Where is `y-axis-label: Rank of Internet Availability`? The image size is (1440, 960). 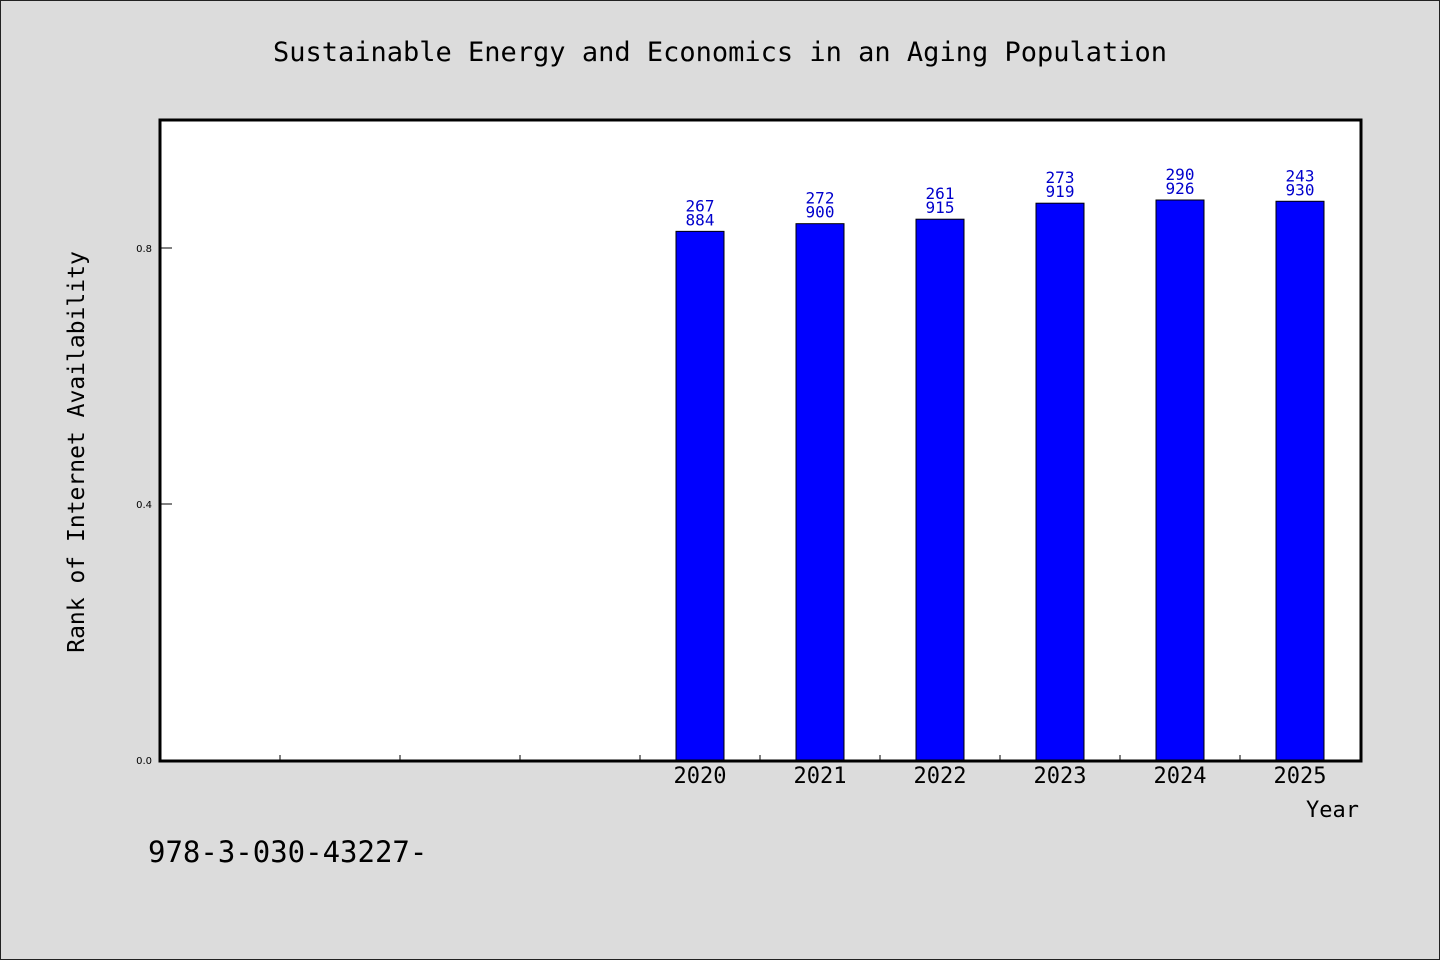
y-axis-label: Rank of Internet Availability is located at coordinates (77, 452).